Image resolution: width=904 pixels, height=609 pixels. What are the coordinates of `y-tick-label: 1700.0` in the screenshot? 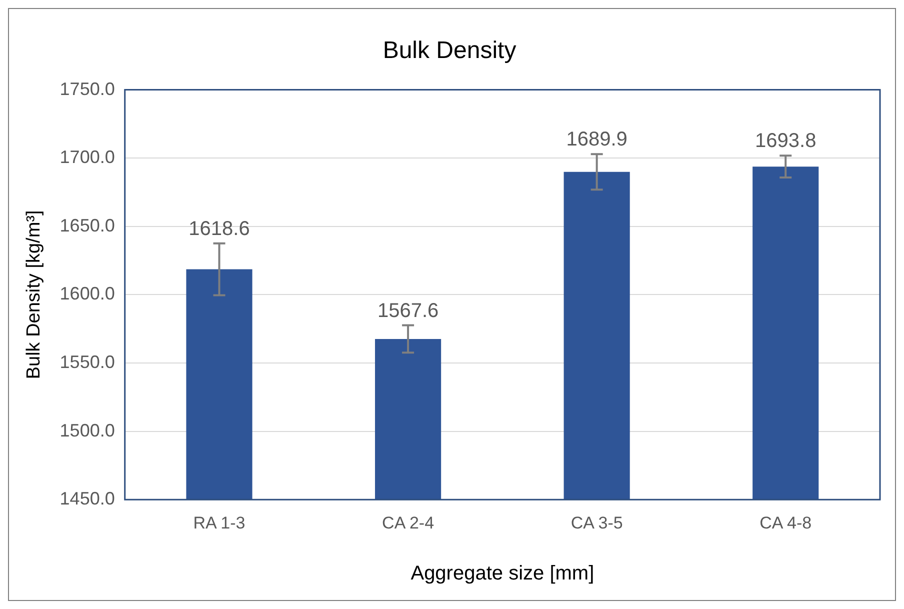 It's located at (87, 157).